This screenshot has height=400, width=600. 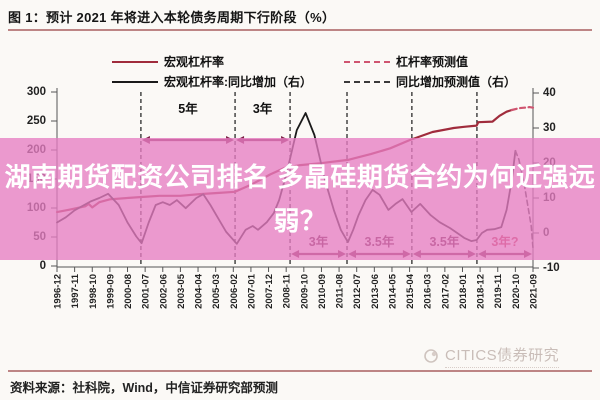 What do you see at coordinates (181, 291) in the screenshot?
I see `svg-text: 2003-05` at bounding box center [181, 291].